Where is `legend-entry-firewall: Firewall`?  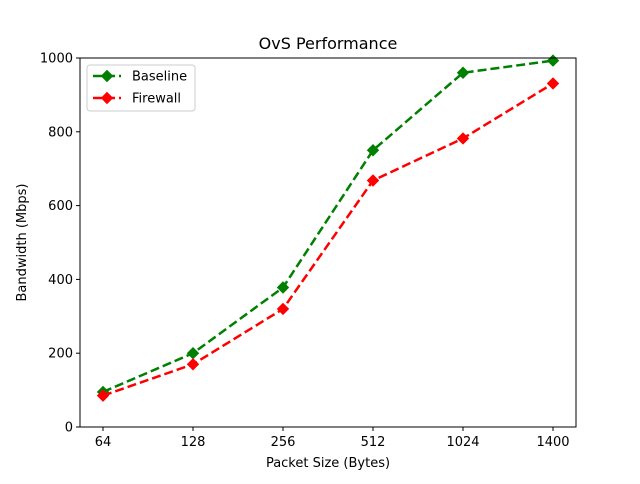
legend-entry-firewall: Firewall is located at coordinates (137, 99).